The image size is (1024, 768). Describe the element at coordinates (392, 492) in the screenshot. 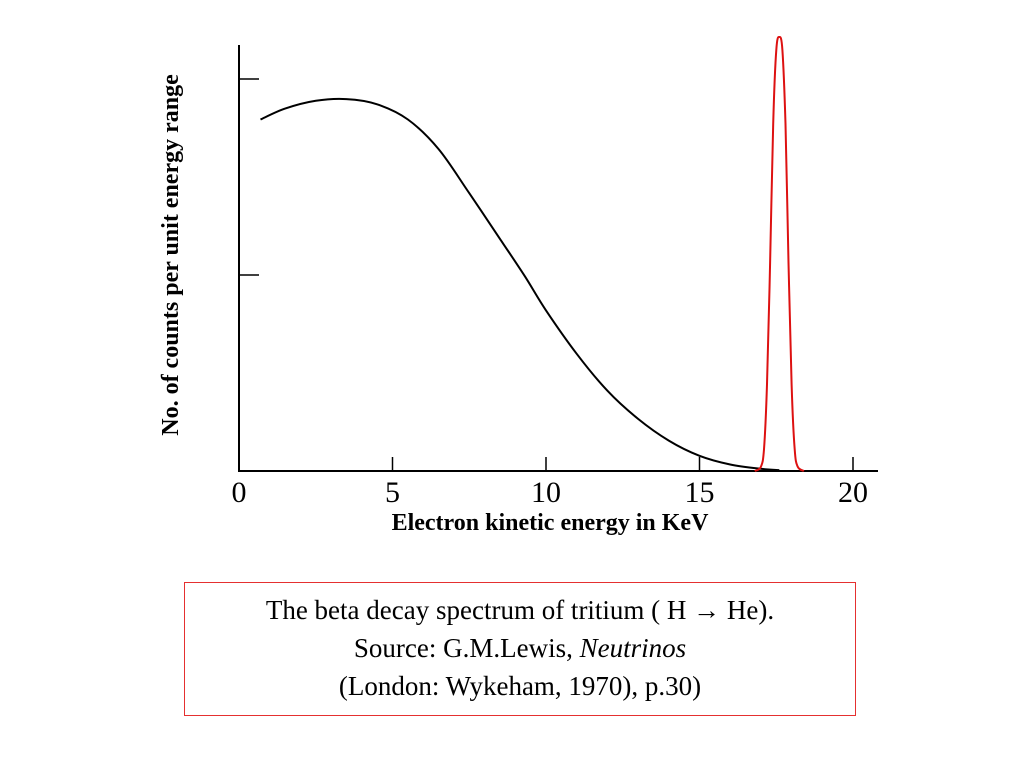

I see `x-tick-label: 5` at that location.